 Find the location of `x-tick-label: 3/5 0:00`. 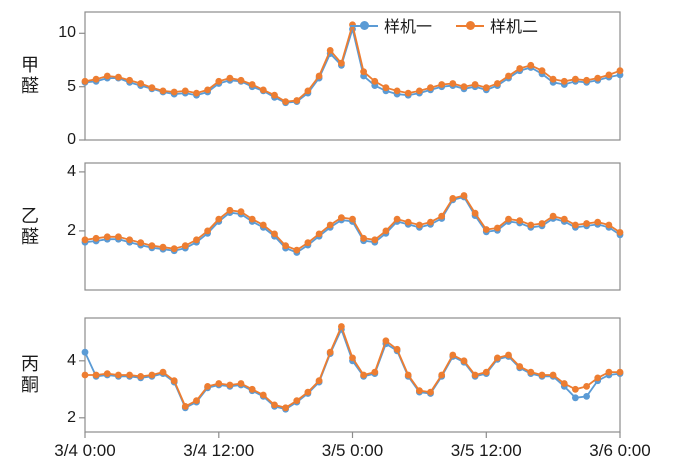

x-tick-label: 3/5 0:00 is located at coordinates (352, 450).